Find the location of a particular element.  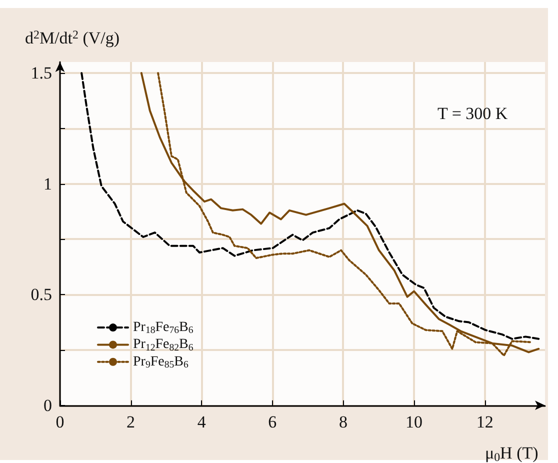

x-tick-label: 12 is located at coordinates (485, 422).